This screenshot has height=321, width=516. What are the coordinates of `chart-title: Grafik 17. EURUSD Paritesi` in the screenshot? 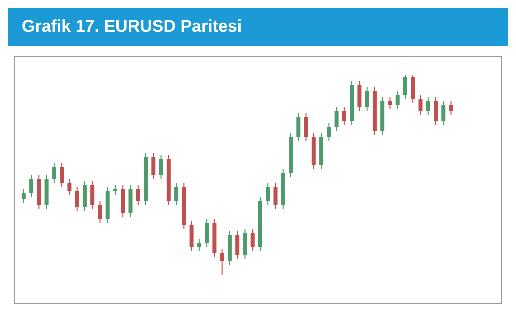 It's located at (258, 27).